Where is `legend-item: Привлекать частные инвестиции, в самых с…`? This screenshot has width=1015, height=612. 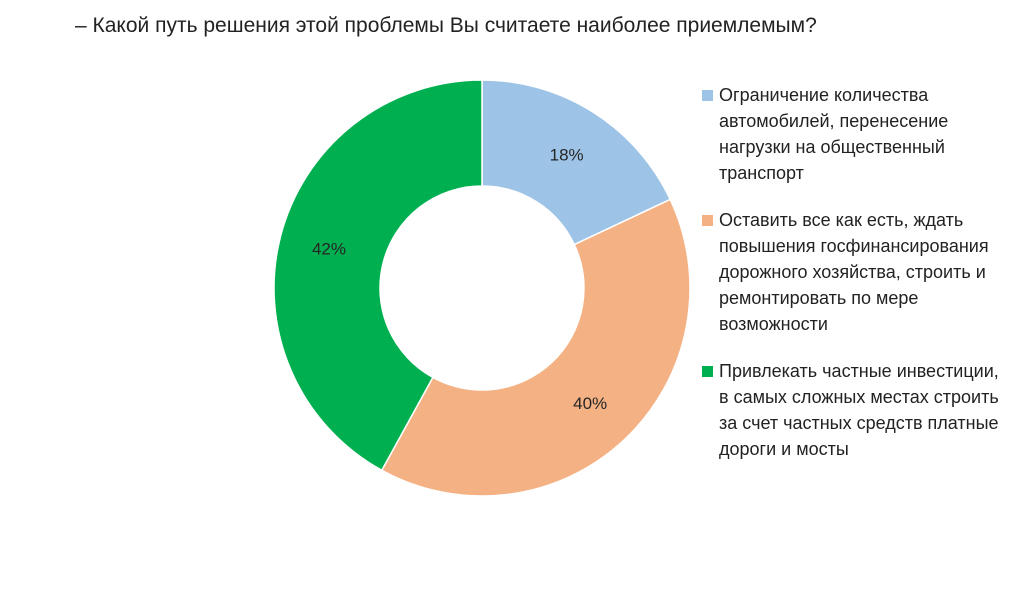 legend-item: Привлекать частные инвестиции, в самых с… is located at coordinates (857, 410).